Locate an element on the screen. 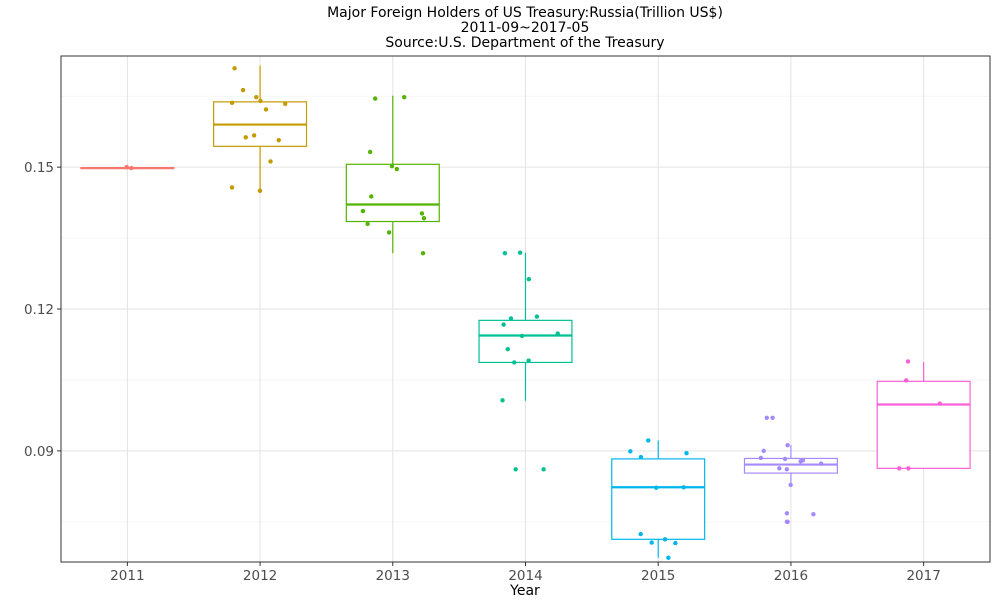  x-axis: 2011 2012 2013 2014 2015 2016 2017 is located at coordinates (525, 573).